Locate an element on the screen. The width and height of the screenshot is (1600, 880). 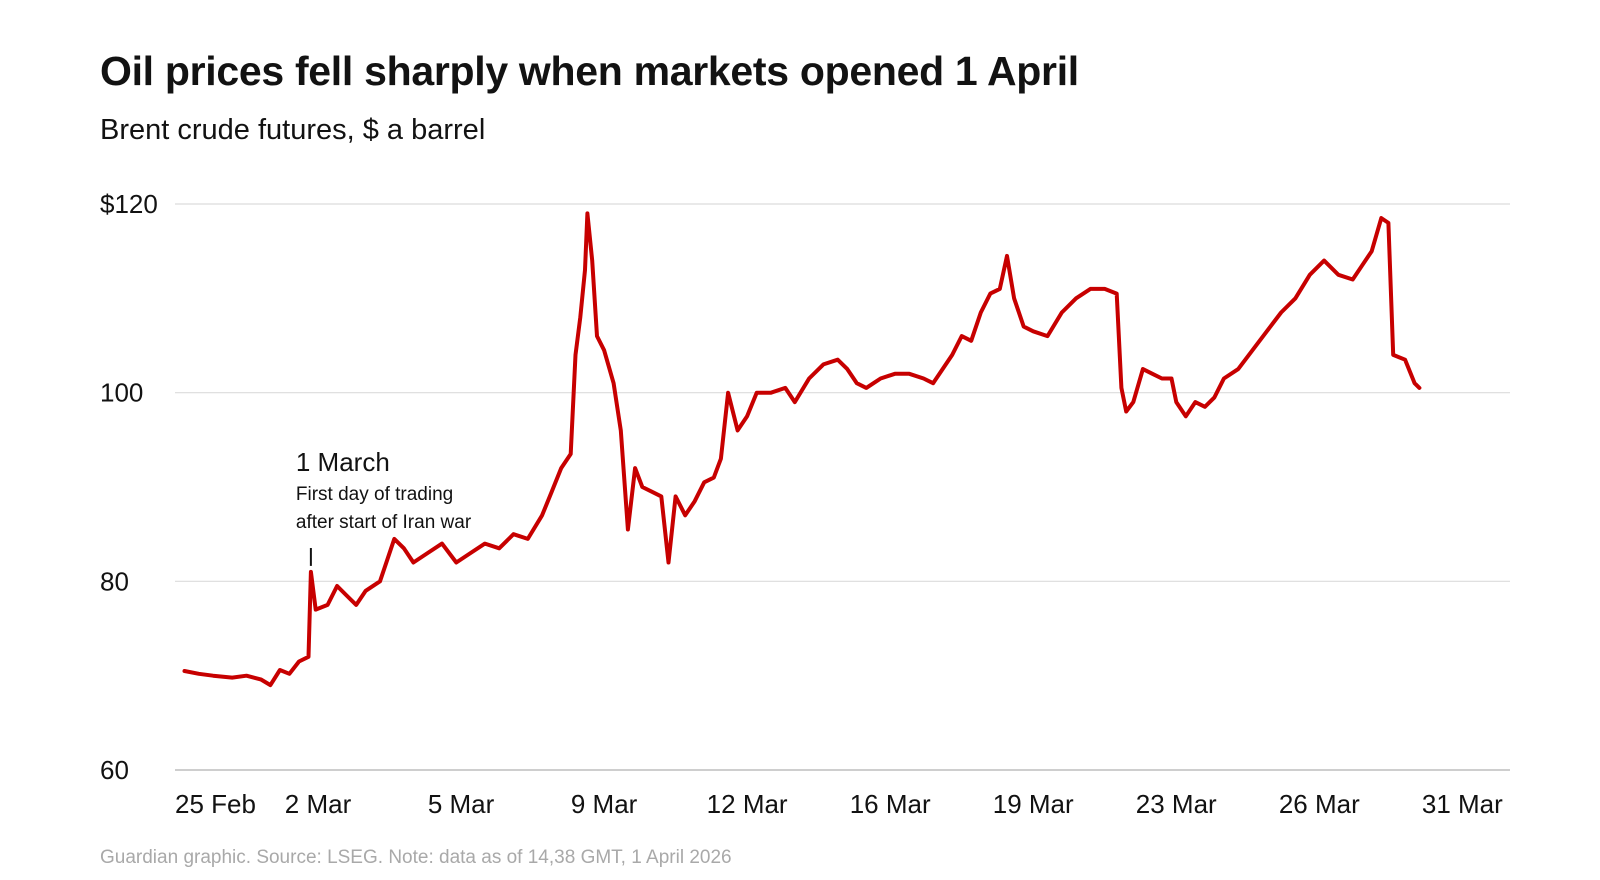
y-axis-ticks: $120 100 80 60 is located at coordinates (129, 487).